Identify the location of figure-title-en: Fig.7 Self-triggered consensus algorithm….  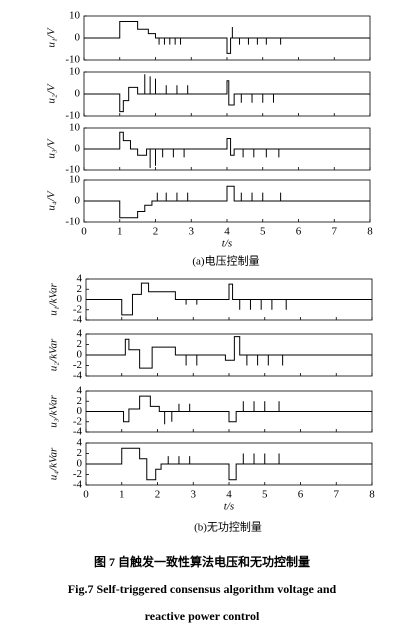
(202, 589).